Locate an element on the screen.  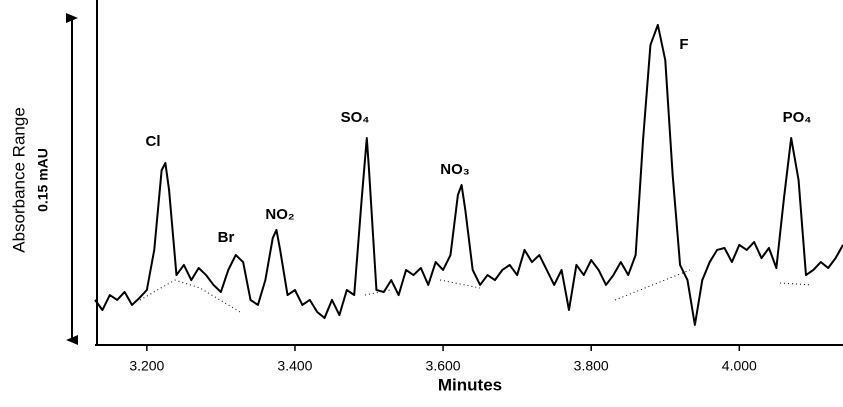
peak-label: Cl is located at coordinates (153, 141).